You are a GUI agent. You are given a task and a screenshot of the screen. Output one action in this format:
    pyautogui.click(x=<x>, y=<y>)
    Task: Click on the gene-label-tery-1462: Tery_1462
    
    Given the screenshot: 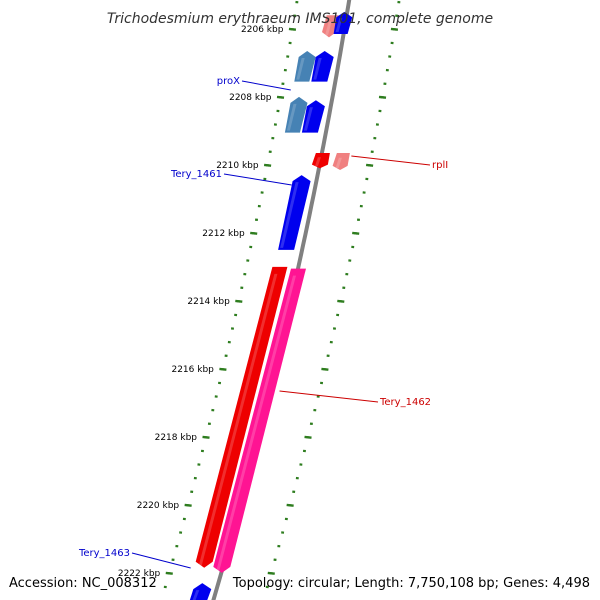 What is the action you would take?
    pyautogui.click(x=405, y=402)
    